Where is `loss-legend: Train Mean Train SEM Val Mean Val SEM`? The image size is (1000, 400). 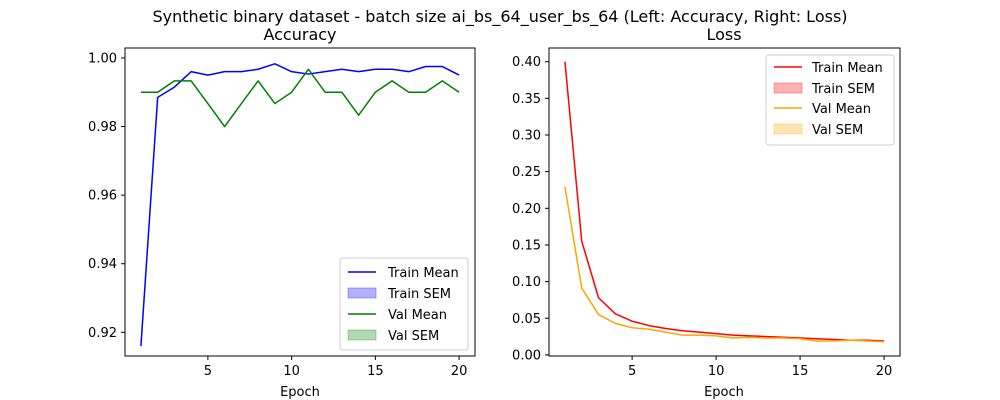
loss-legend: Train Mean Train SEM Val Mean Val SEM is located at coordinates (830, 100).